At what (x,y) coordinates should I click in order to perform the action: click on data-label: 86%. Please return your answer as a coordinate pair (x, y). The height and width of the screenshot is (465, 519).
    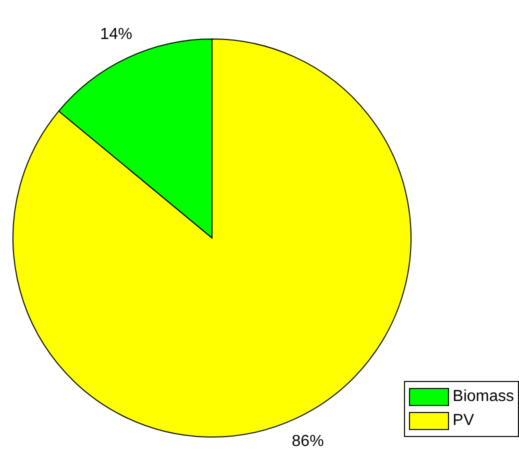
    Looking at the image, I should click on (308, 441).